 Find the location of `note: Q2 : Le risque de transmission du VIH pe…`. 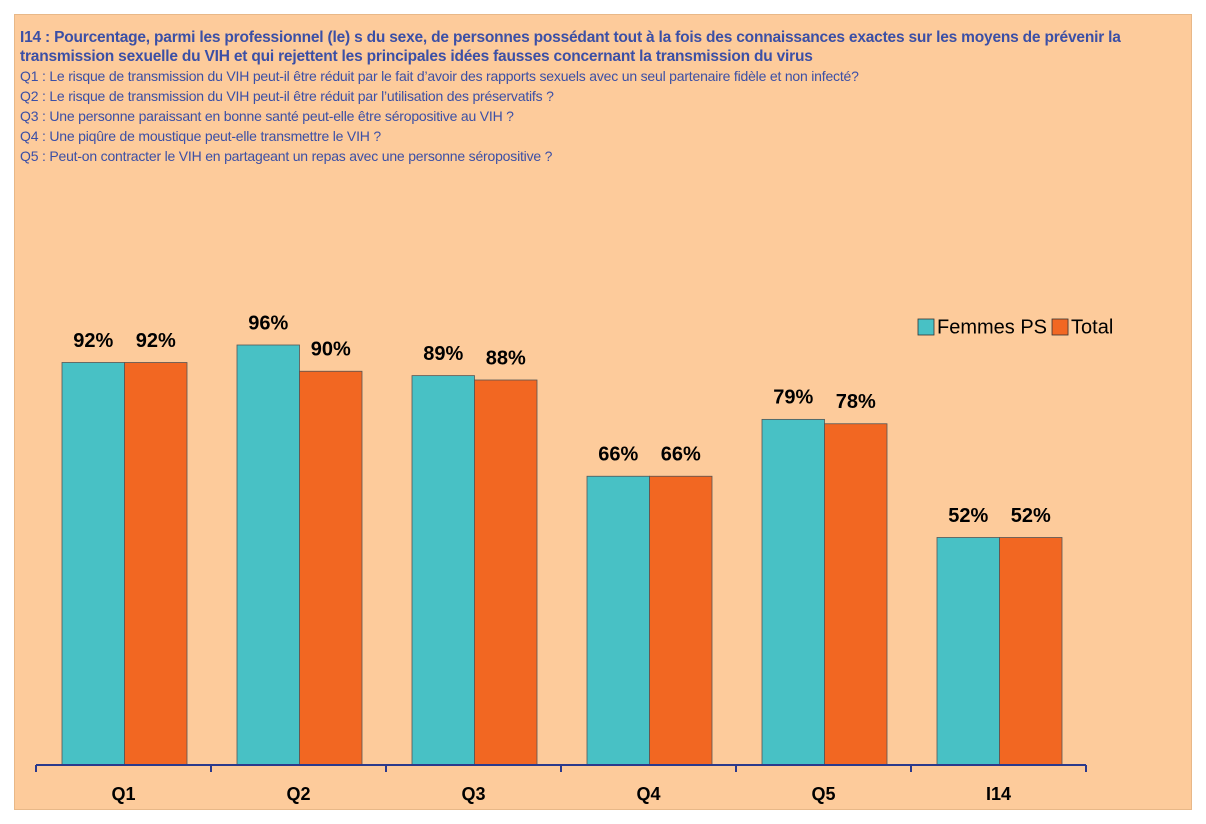

note: Q2 : Le risque de transmission du VIH pe… is located at coordinates (287, 96).